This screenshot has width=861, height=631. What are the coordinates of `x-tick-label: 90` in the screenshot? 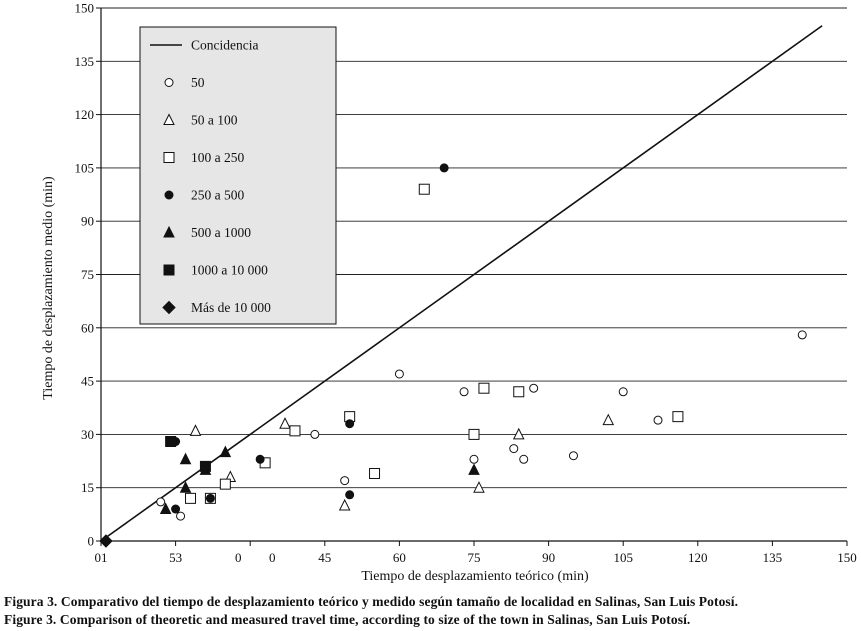 It's located at (548, 557).